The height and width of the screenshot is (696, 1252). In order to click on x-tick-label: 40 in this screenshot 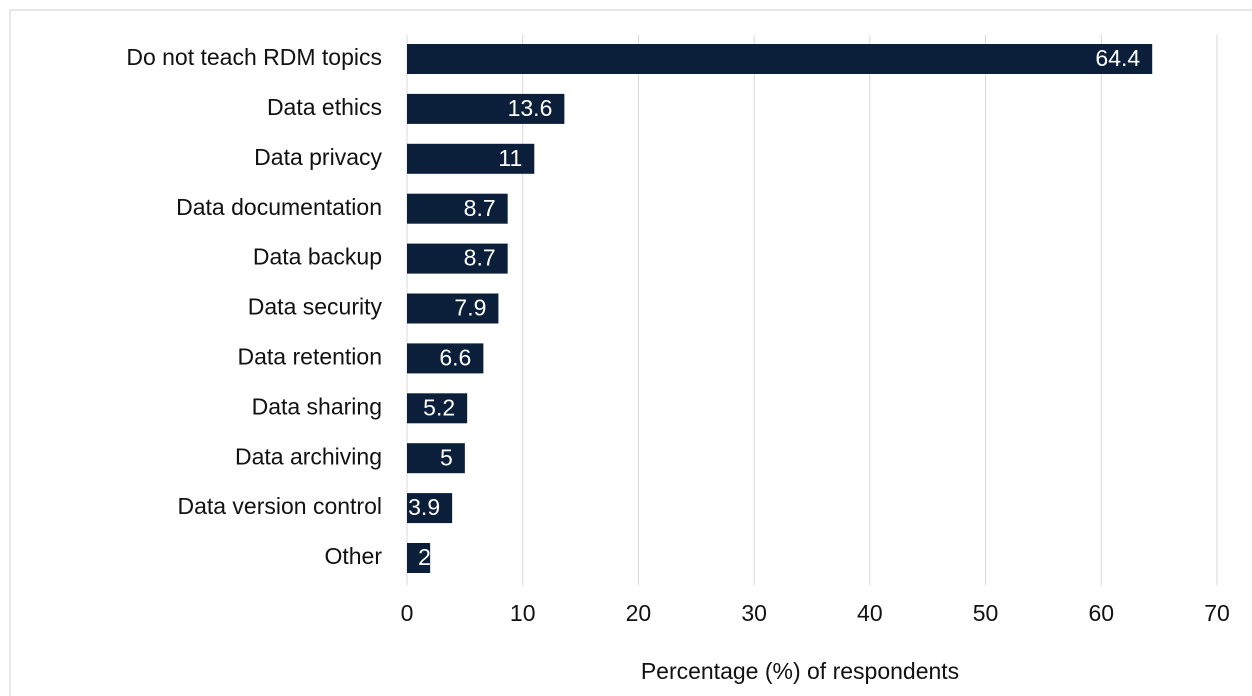, I will do `click(870, 613)`.